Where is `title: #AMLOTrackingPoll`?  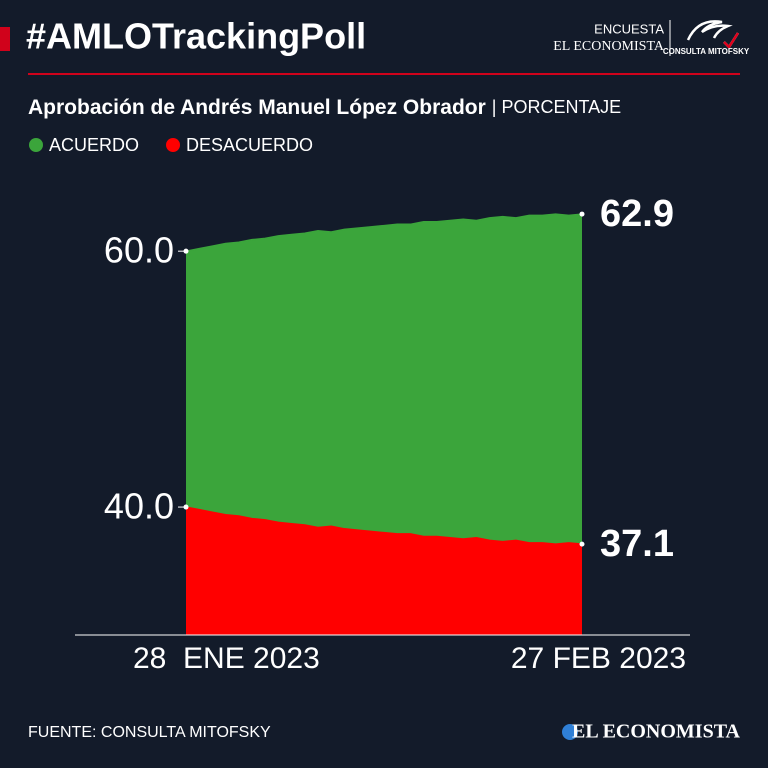 title: #AMLOTrackingPoll is located at coordinates (196, 36).